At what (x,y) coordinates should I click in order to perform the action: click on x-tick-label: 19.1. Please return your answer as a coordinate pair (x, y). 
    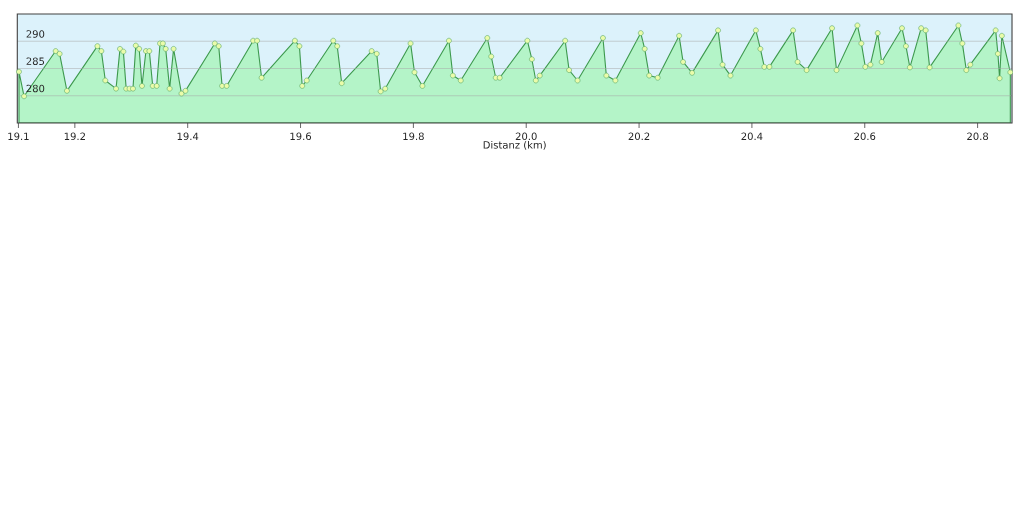
    Looking at the image, I should click on (18, 136).